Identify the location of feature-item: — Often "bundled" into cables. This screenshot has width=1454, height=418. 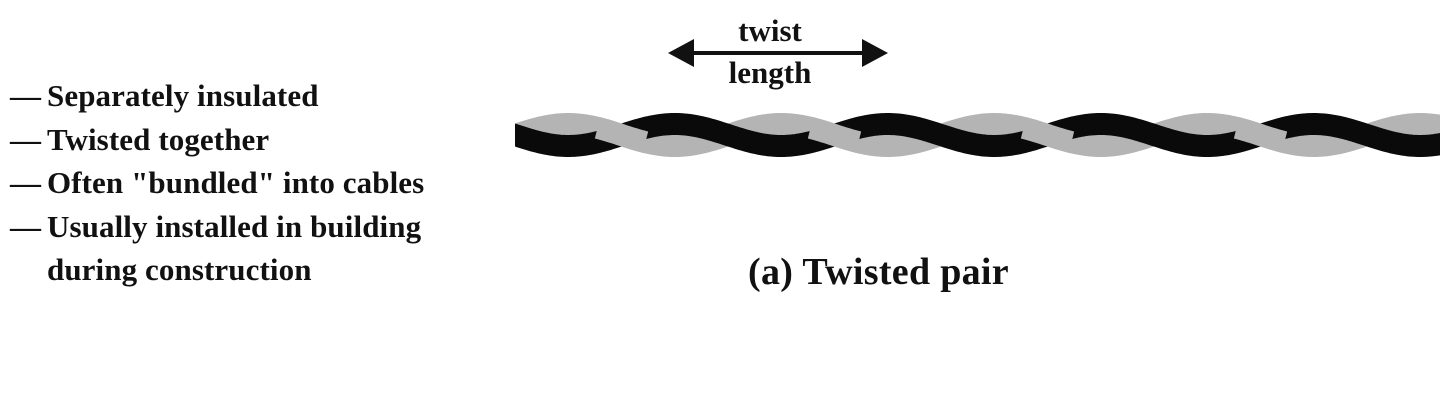
(217, 183).